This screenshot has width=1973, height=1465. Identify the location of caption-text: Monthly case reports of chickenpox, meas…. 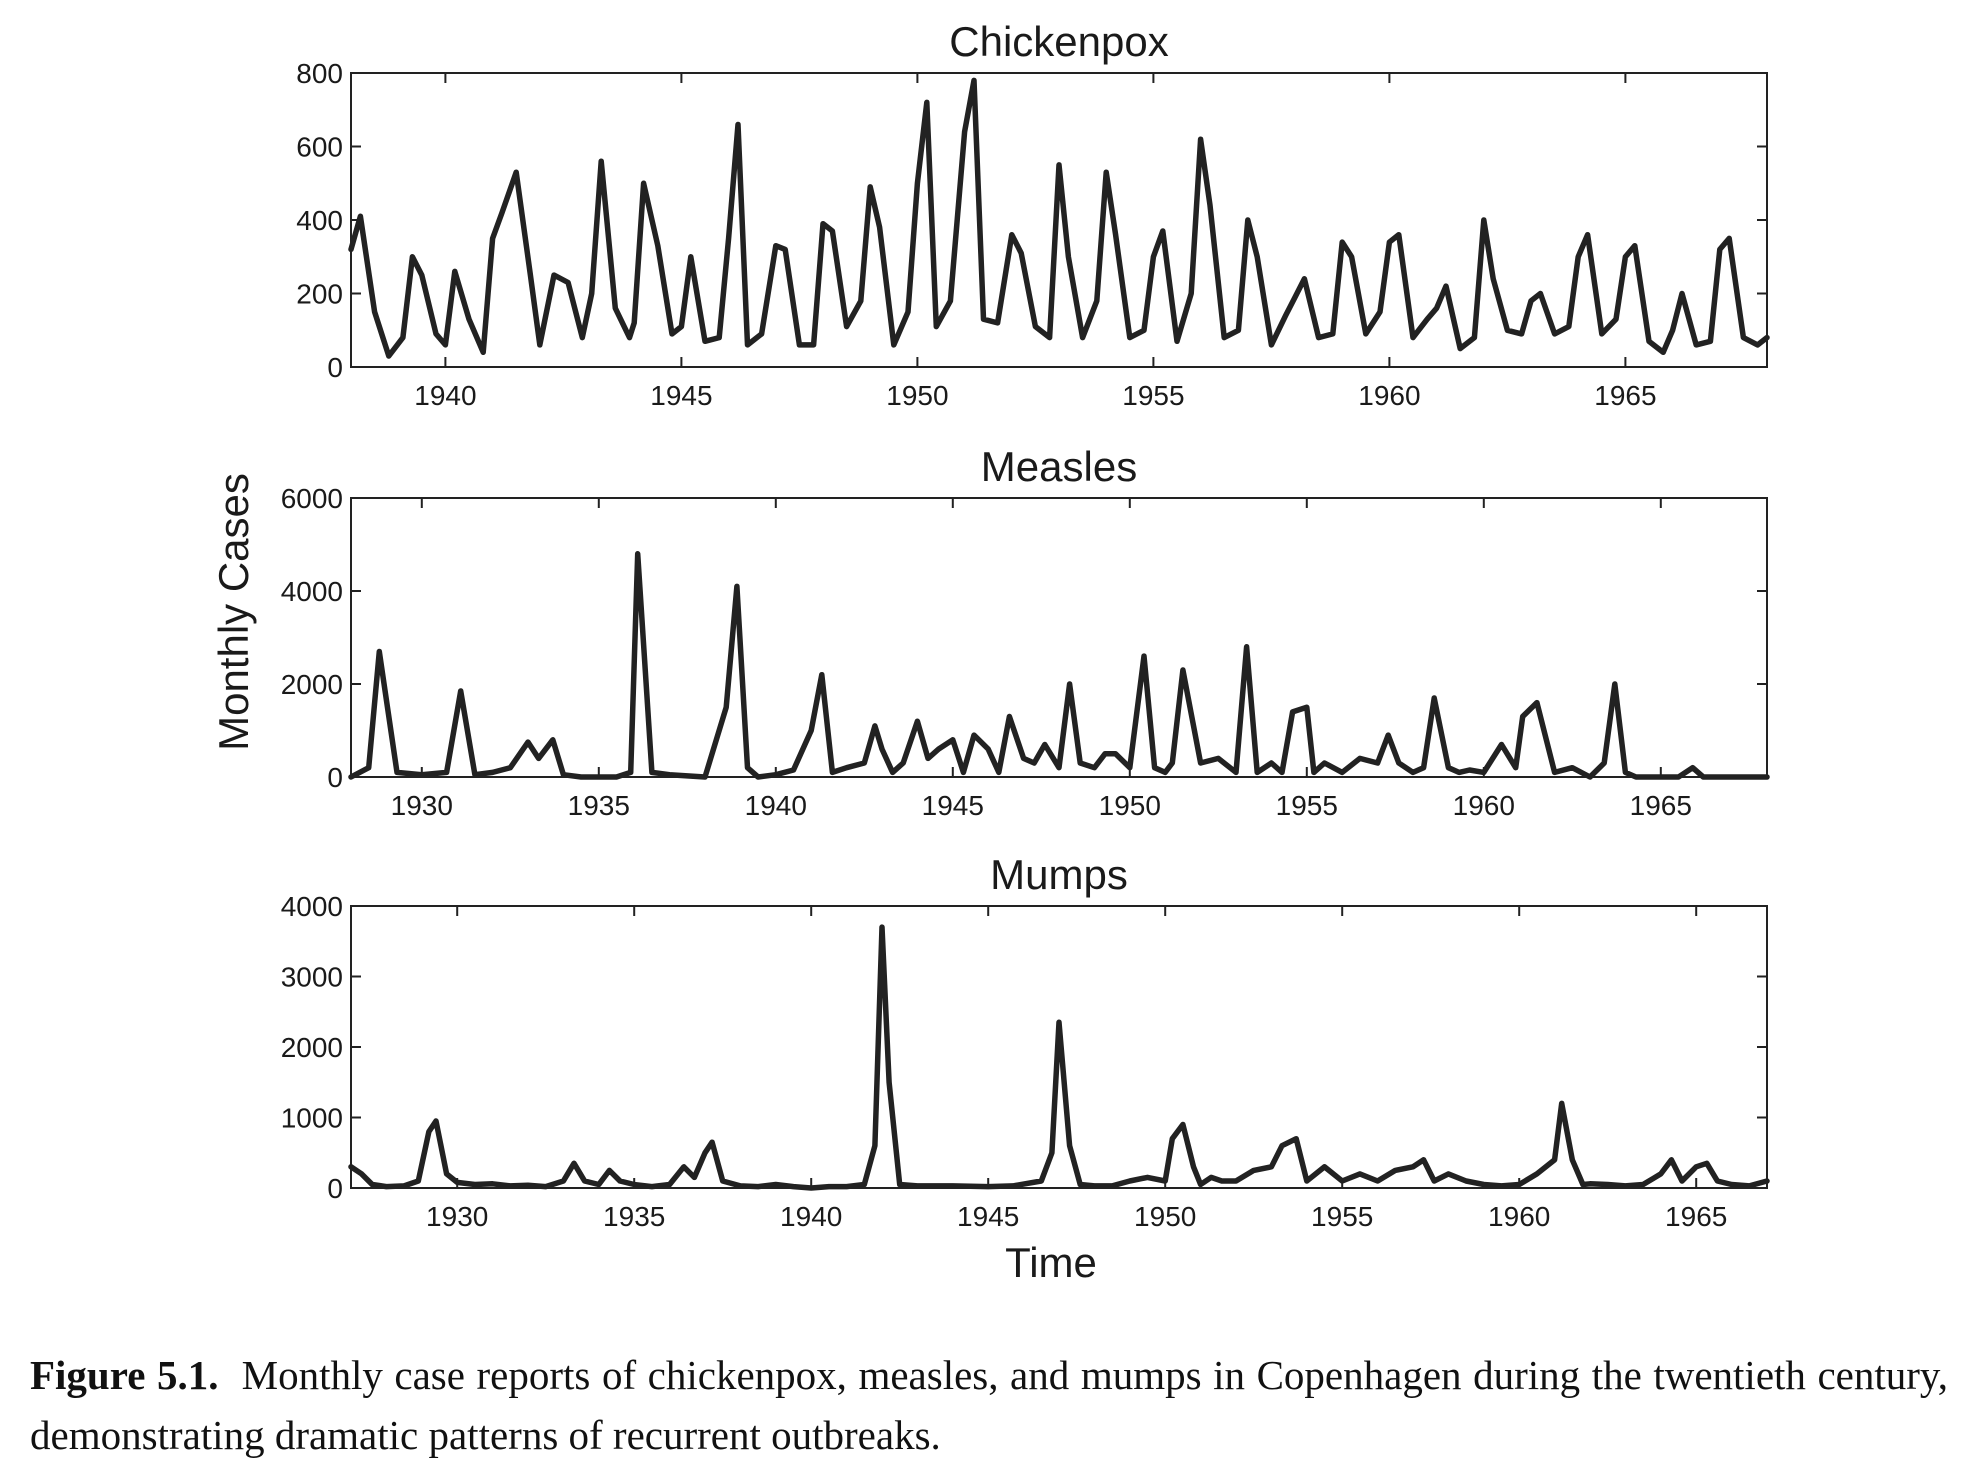
(989, 1405).